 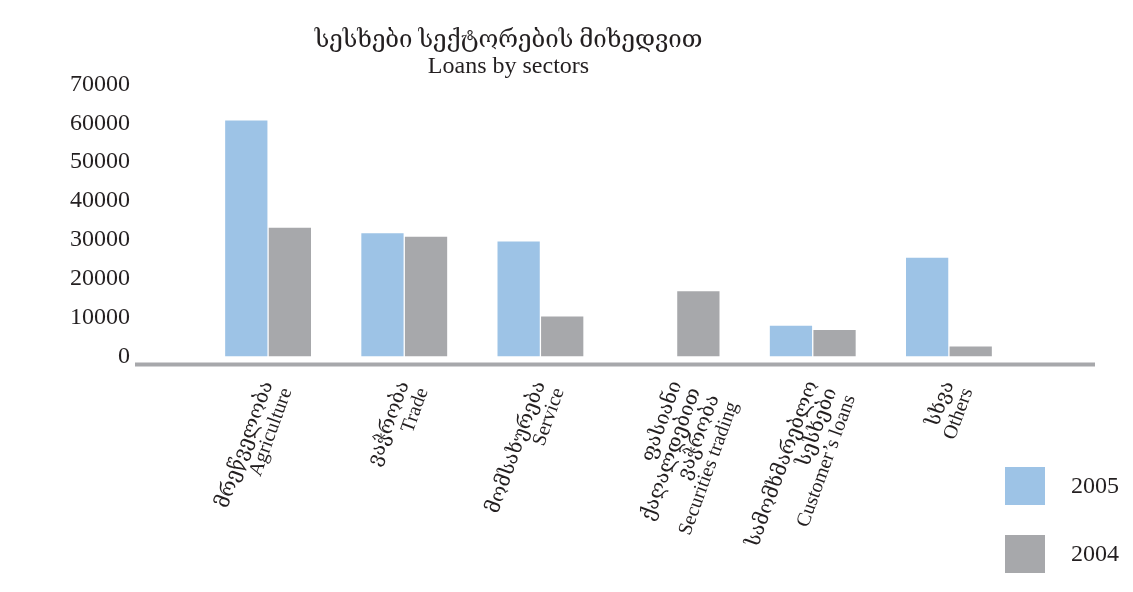 What do you see at coordinates (100, 121) in the screenshot?
I see `y-tick-label: 60000` at bounding box center [100, 121].